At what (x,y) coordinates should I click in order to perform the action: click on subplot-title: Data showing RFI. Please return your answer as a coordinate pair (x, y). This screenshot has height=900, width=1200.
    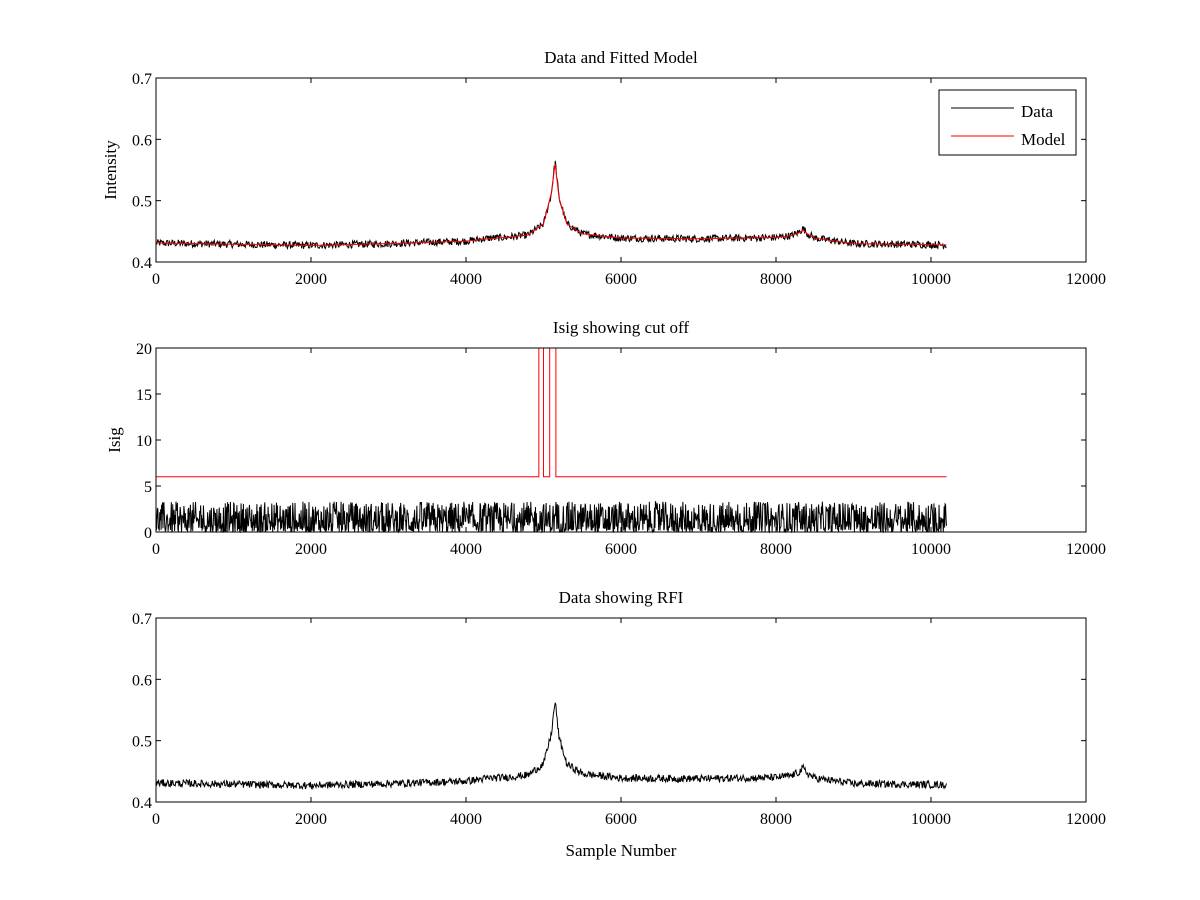
    Looking at the image, I should click on (621, 597).